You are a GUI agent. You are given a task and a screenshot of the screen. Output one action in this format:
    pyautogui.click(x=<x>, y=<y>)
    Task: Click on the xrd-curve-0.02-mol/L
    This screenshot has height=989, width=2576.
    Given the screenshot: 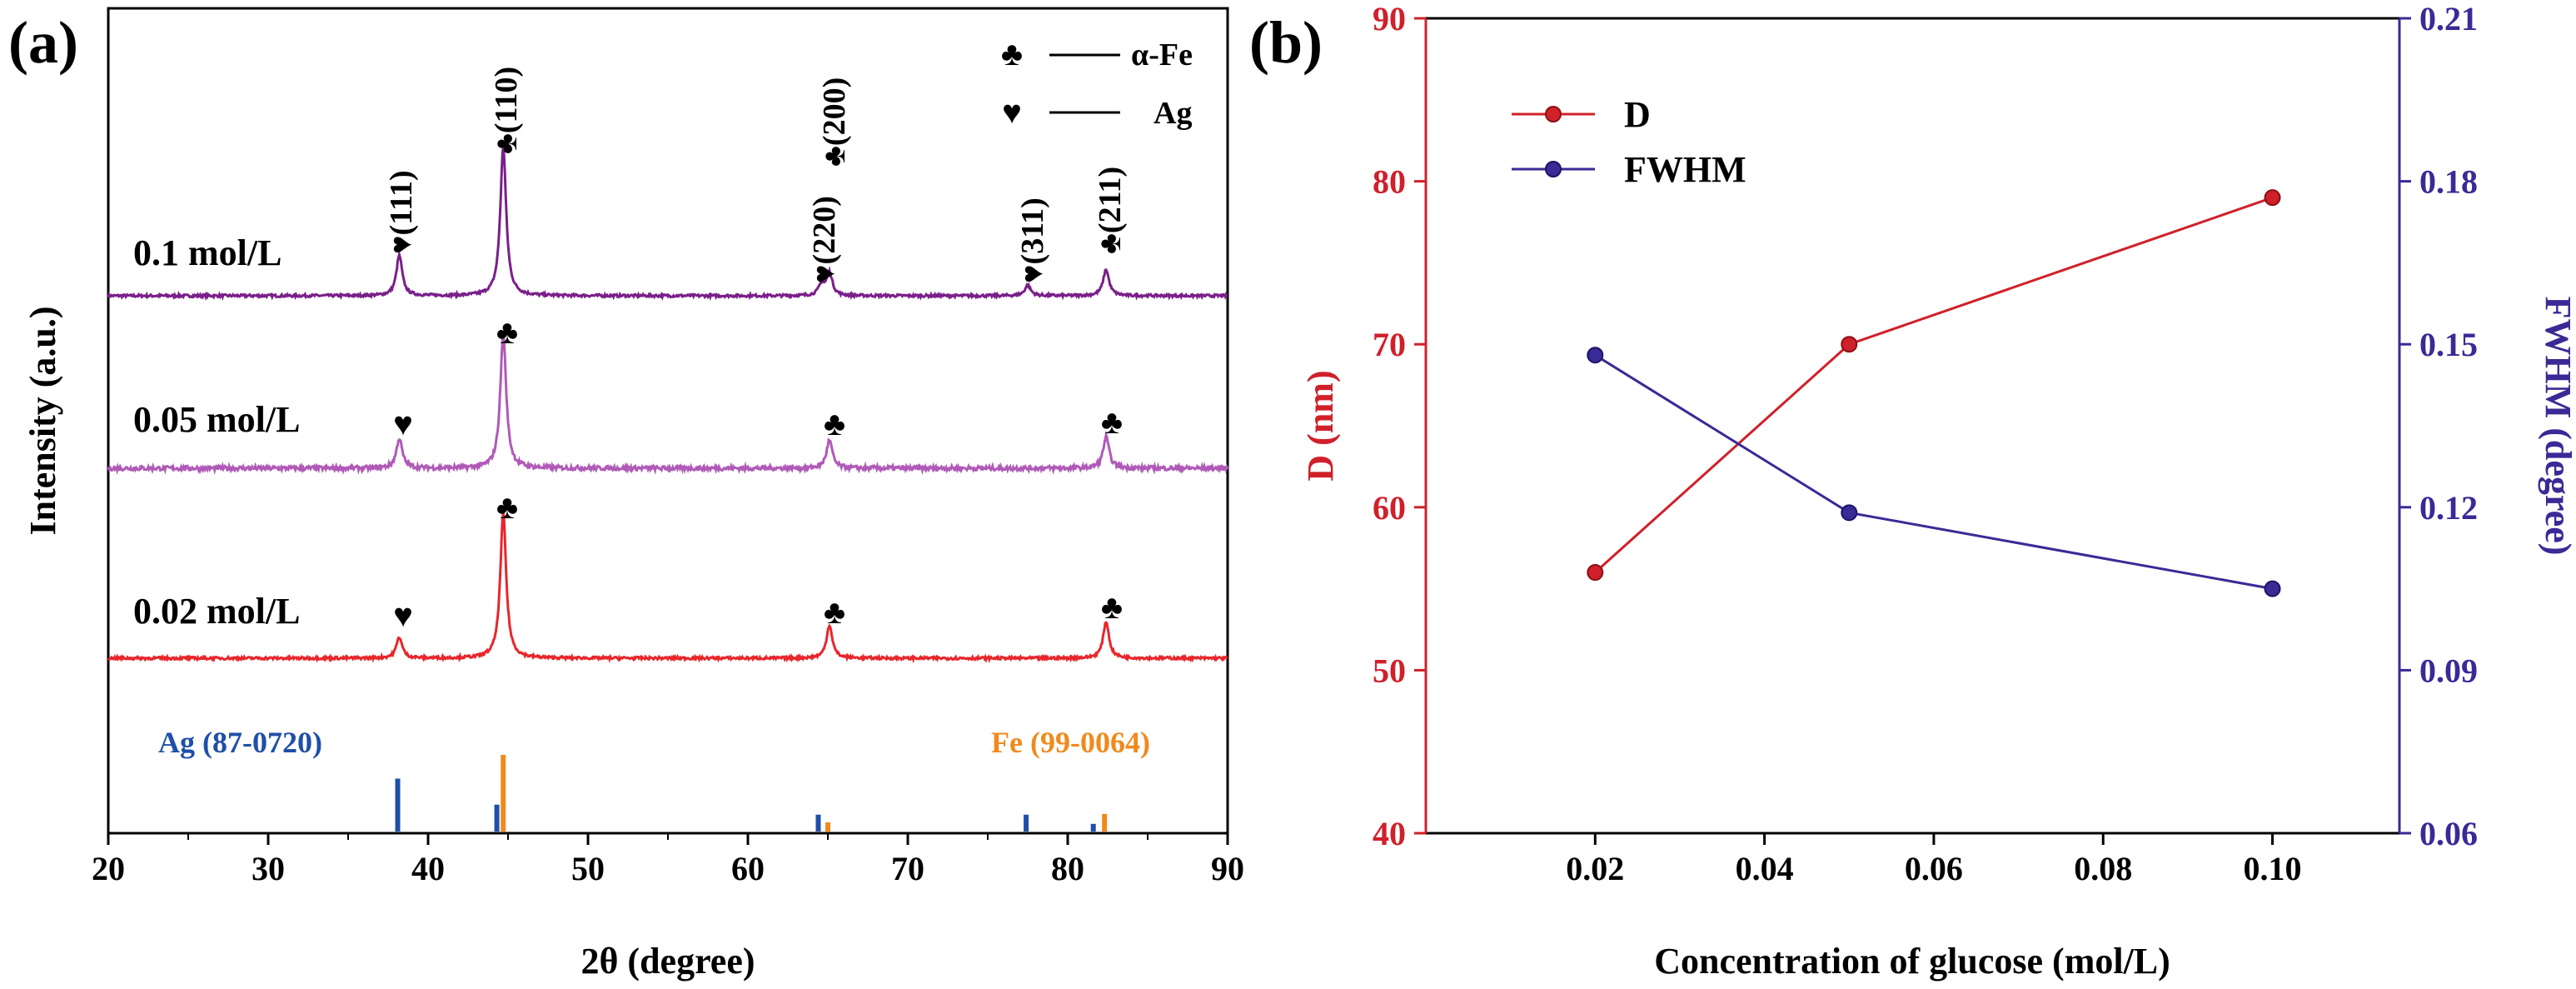 What is the action you would take?
    pyautogui.click(x=667, y=588)
    